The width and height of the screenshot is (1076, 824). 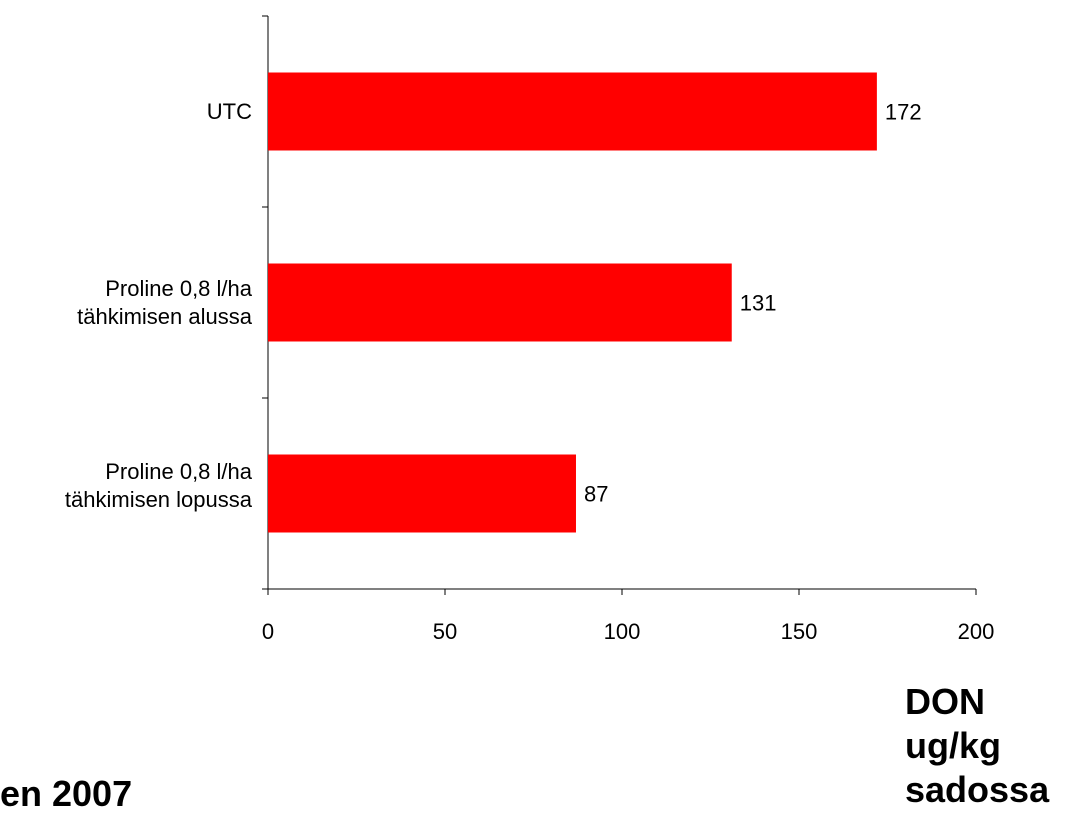 I want to click on x-axis-unit-label: DON ug/kg sadossa, so click(x=977, y=746).